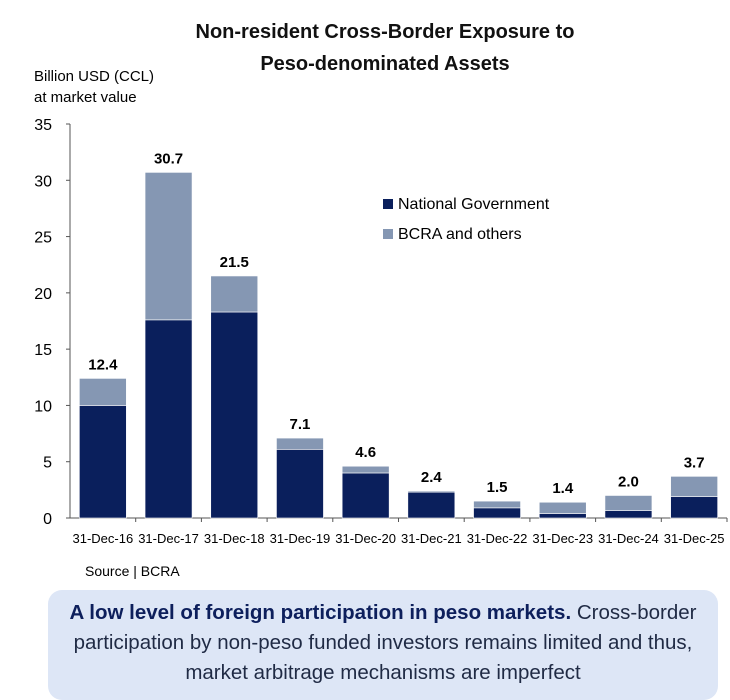 The width and height of the screenshot is (730, 700). Describe the element at coordinates (694, 462) in the screenshot. I see `data-label: 3.7` at that location.